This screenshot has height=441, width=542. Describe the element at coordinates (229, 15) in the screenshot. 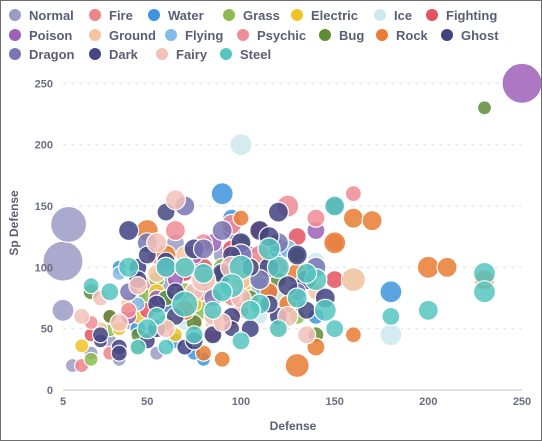

I see `legend-swatch-grass` at that location.